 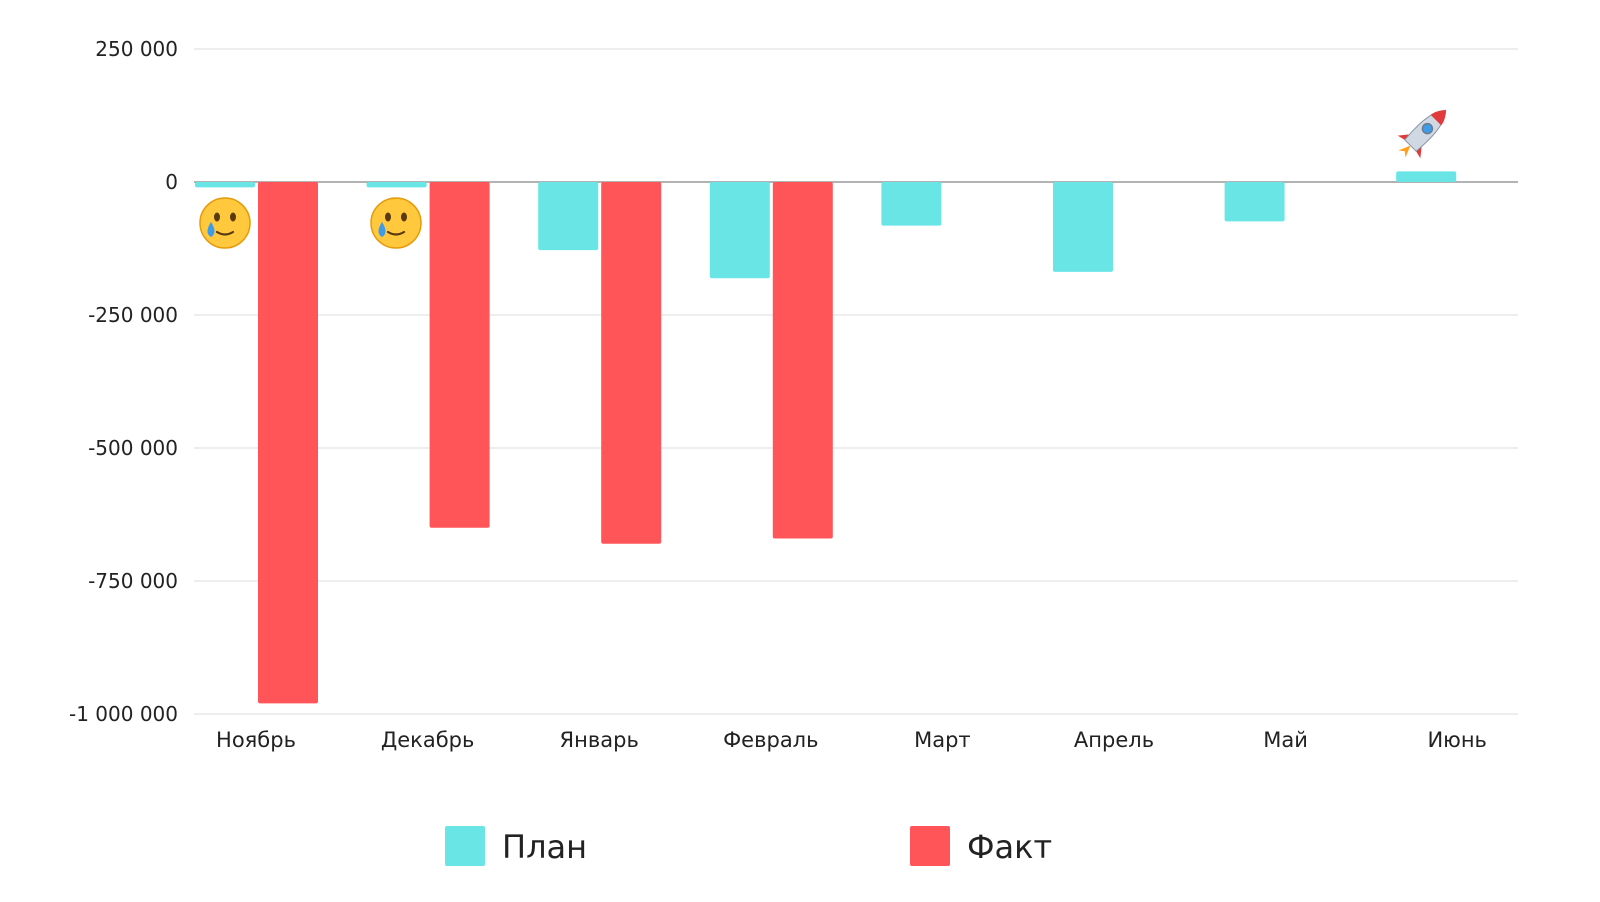 What do you see at coordinates (133, 315) in the screenshot?
I see `y-tick-label: -250 000` at bounding box center [133, 315].